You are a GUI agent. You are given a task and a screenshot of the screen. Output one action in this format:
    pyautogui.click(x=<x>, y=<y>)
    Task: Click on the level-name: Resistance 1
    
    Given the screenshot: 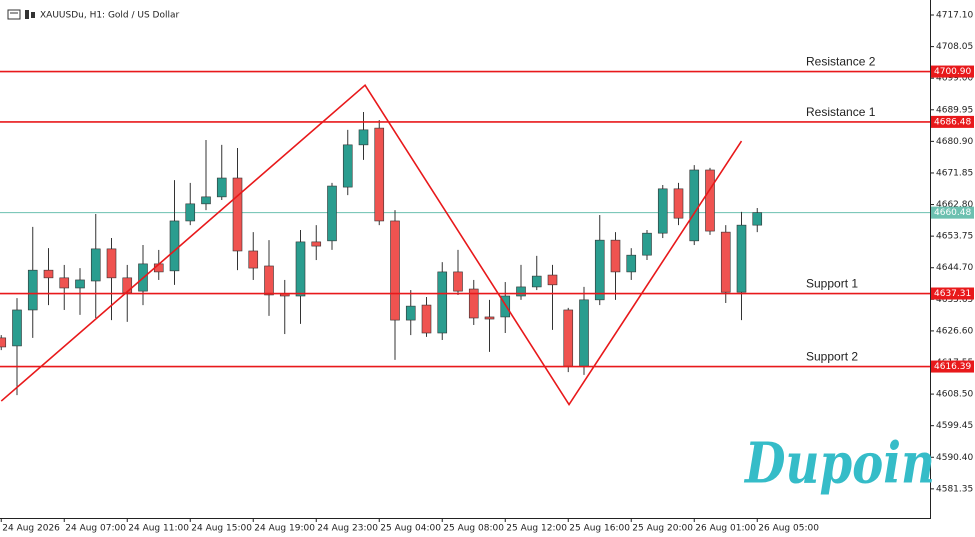 What is the action you would take?
    pyautogui.click(x=841, y=112)
    